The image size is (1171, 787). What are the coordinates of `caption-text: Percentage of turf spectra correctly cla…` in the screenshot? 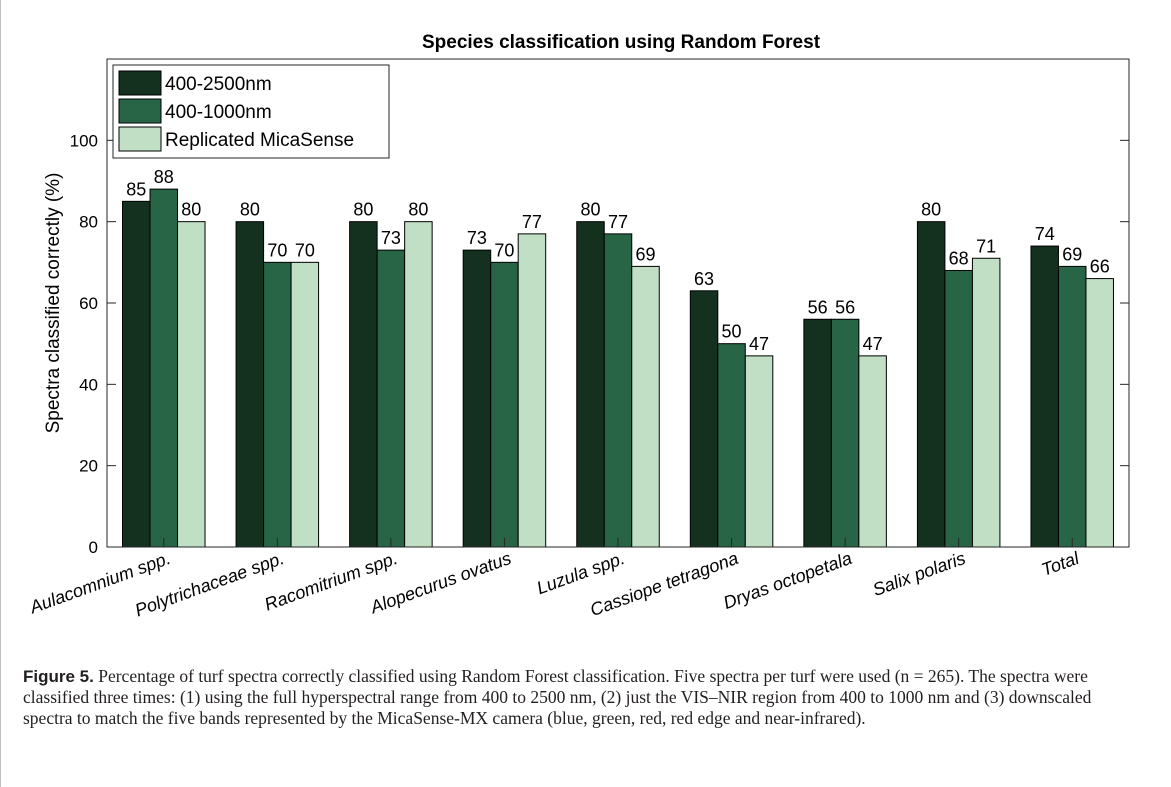 It's located at (557, 697).